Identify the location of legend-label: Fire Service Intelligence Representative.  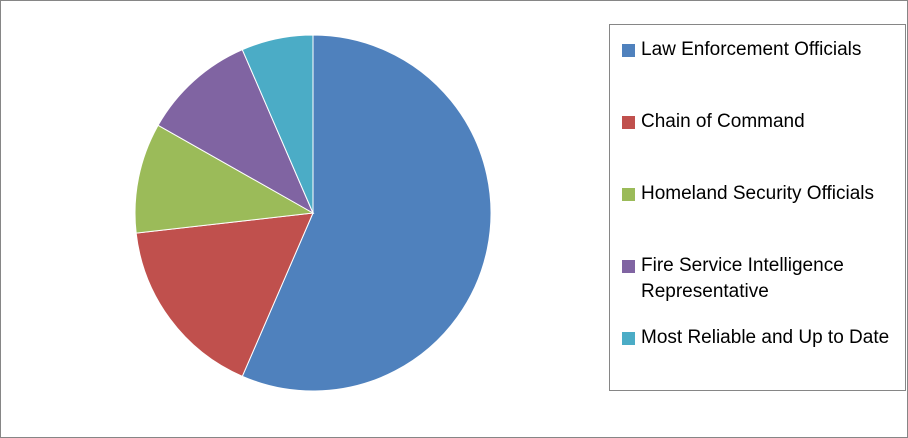
(742, 278).